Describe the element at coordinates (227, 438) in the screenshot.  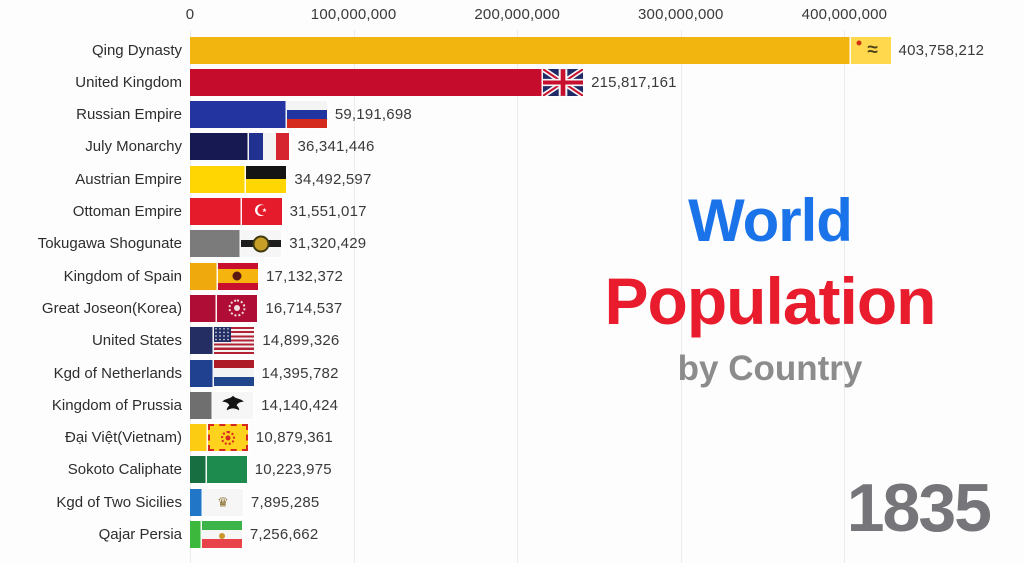
I see `flag-icon-i-vi-t-vietnam` at that location.